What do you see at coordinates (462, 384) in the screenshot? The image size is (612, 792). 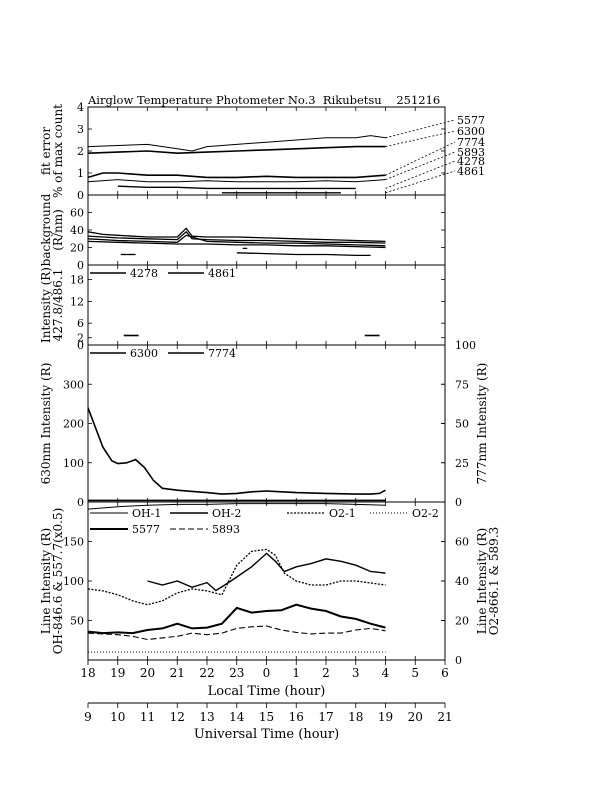 I see `y-right-tick-label: 75` at bounding box center [462, 384].